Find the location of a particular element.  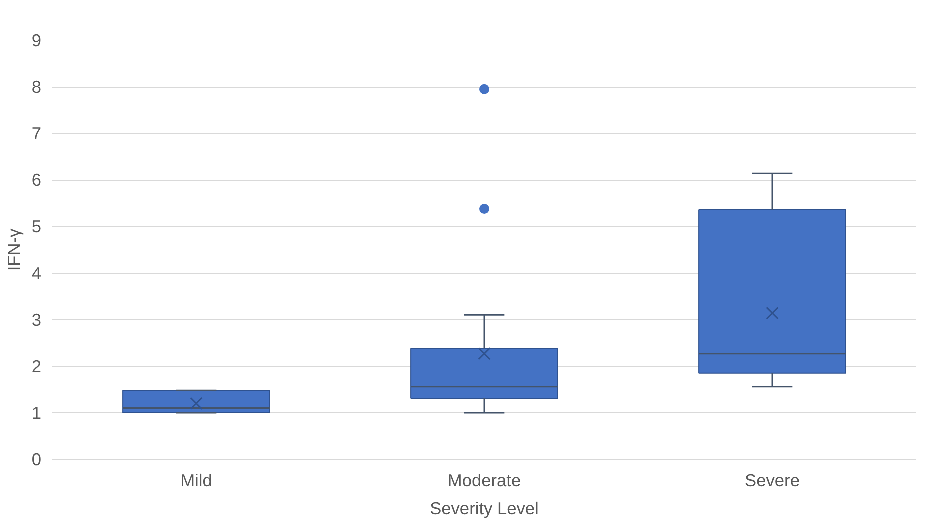

x-tick-label: Moderate is located at coordinates (485, 480).